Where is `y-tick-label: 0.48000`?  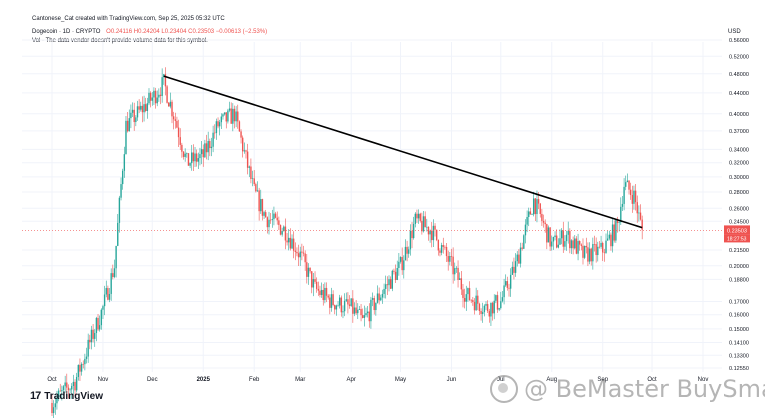
y-tick-label: 0.48000 is located at coordinates (739, 75).